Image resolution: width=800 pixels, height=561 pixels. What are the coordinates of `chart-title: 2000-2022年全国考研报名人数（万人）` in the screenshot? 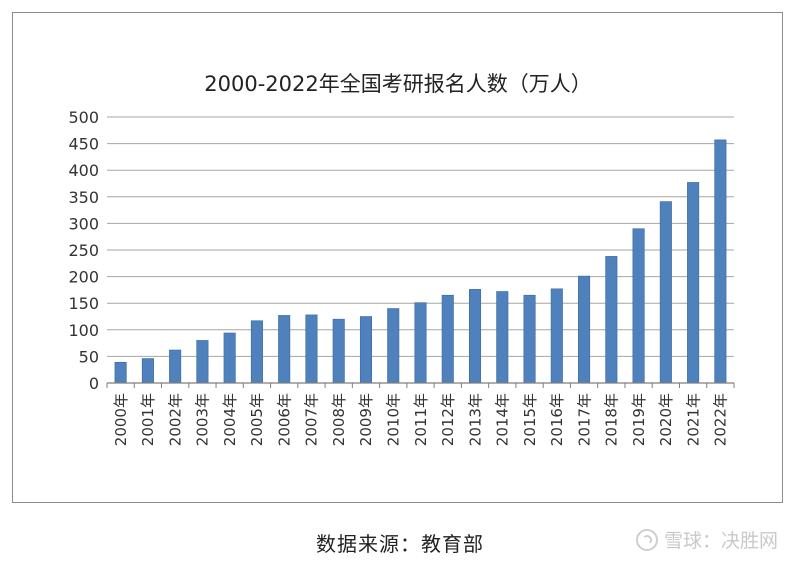 It's located at (397, 84).